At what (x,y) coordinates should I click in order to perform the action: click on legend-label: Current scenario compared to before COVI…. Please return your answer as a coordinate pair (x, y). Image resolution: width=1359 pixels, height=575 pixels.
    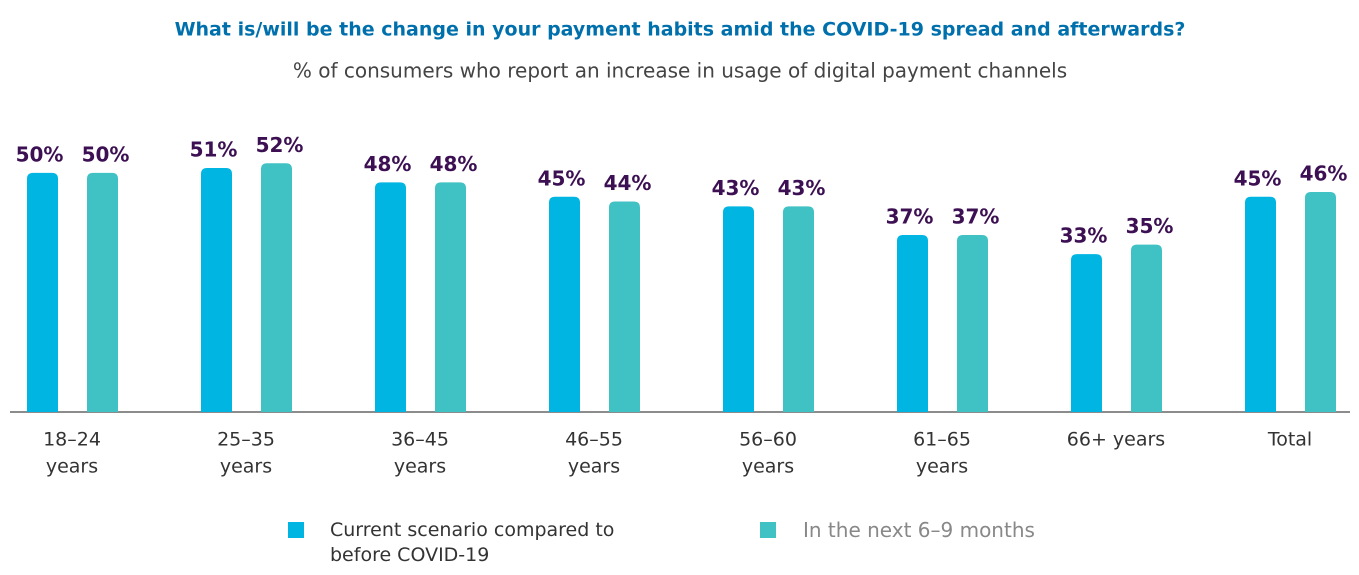
    Looking at the image, I should click on (472, 542).